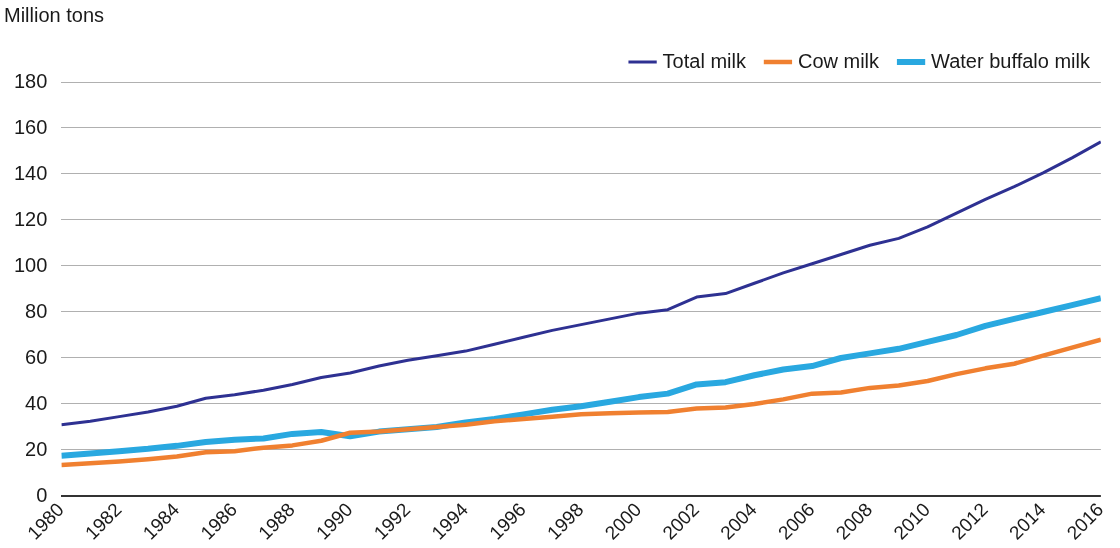  I want to click on y-tick-label: 140, so click(30, 172).